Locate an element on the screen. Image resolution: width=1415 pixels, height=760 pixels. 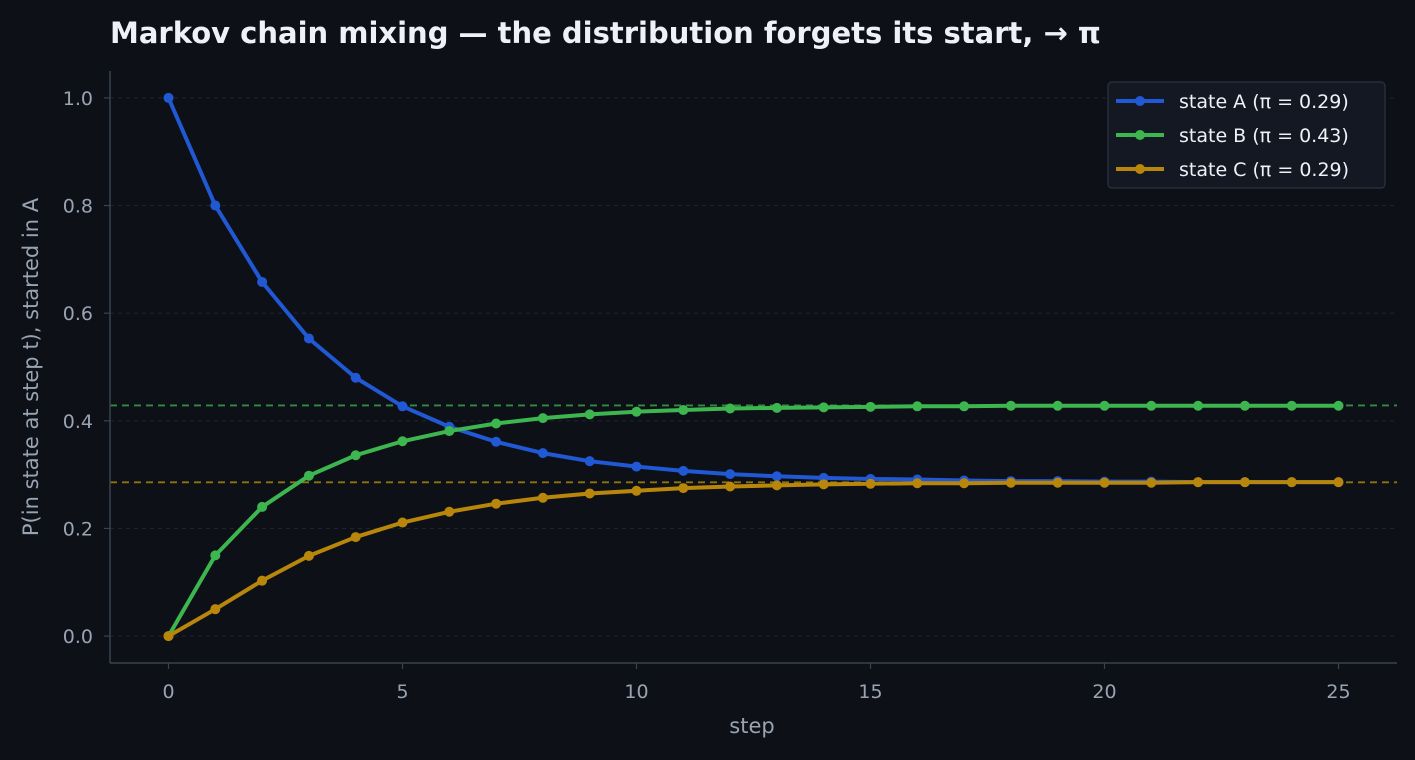
legend-box is located at coordinates (1246, 135).